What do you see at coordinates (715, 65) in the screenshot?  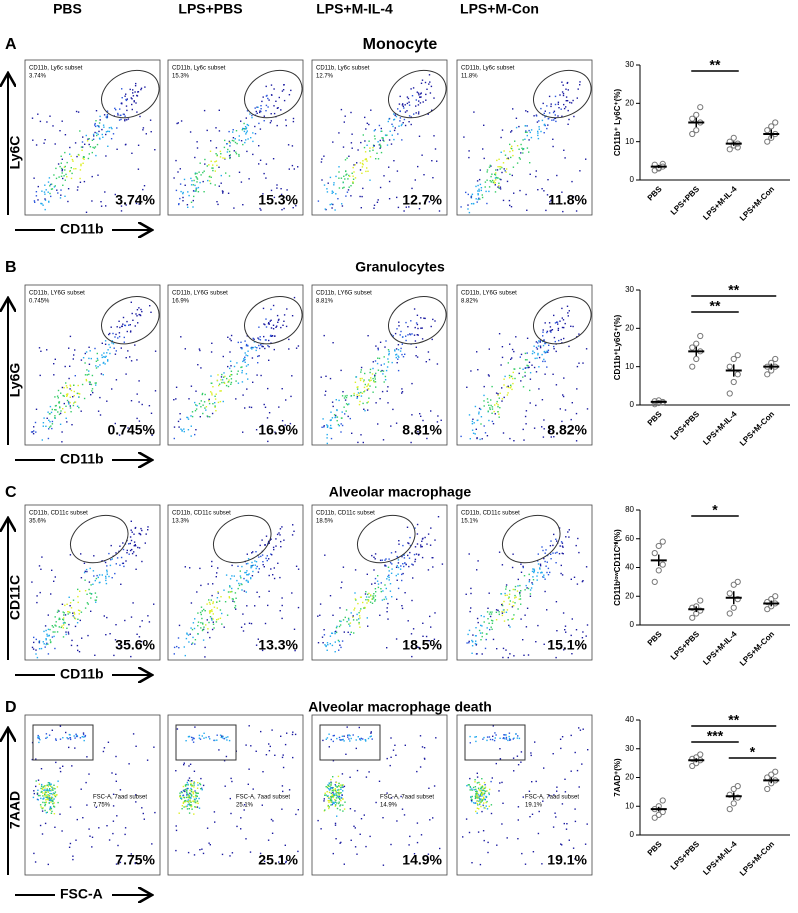 I see `significance-label: **` at bounding box center [715, 65].